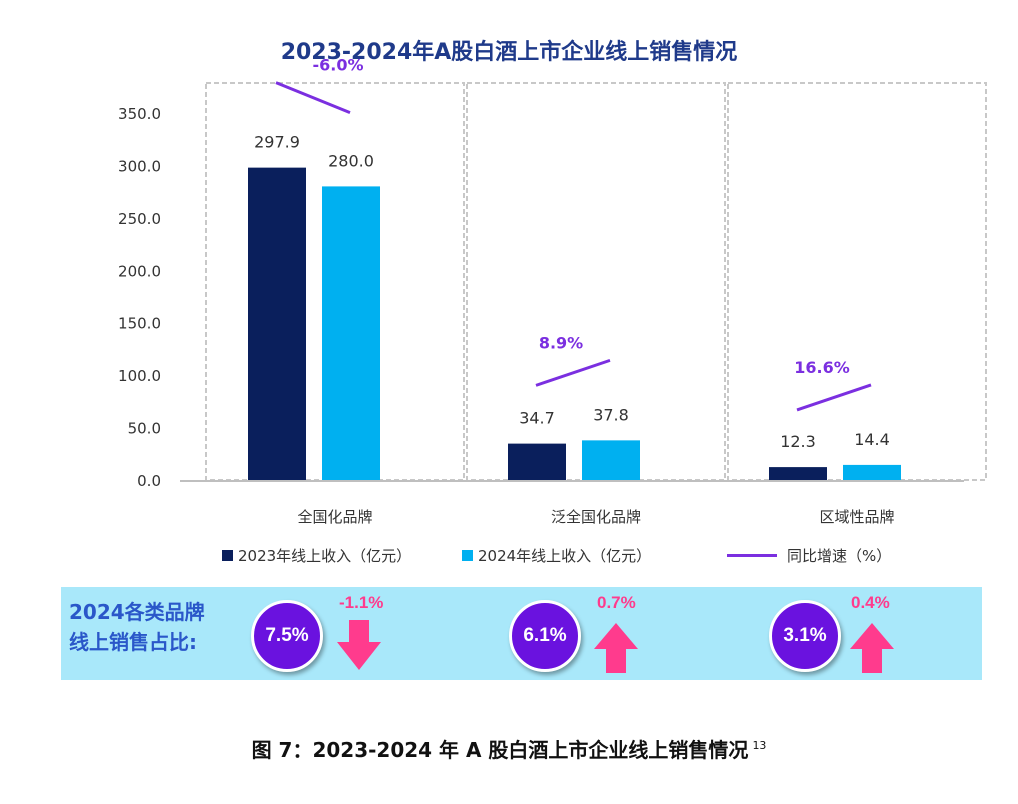  I want to click on y-tick-label: 50.0, so click(144, 429).